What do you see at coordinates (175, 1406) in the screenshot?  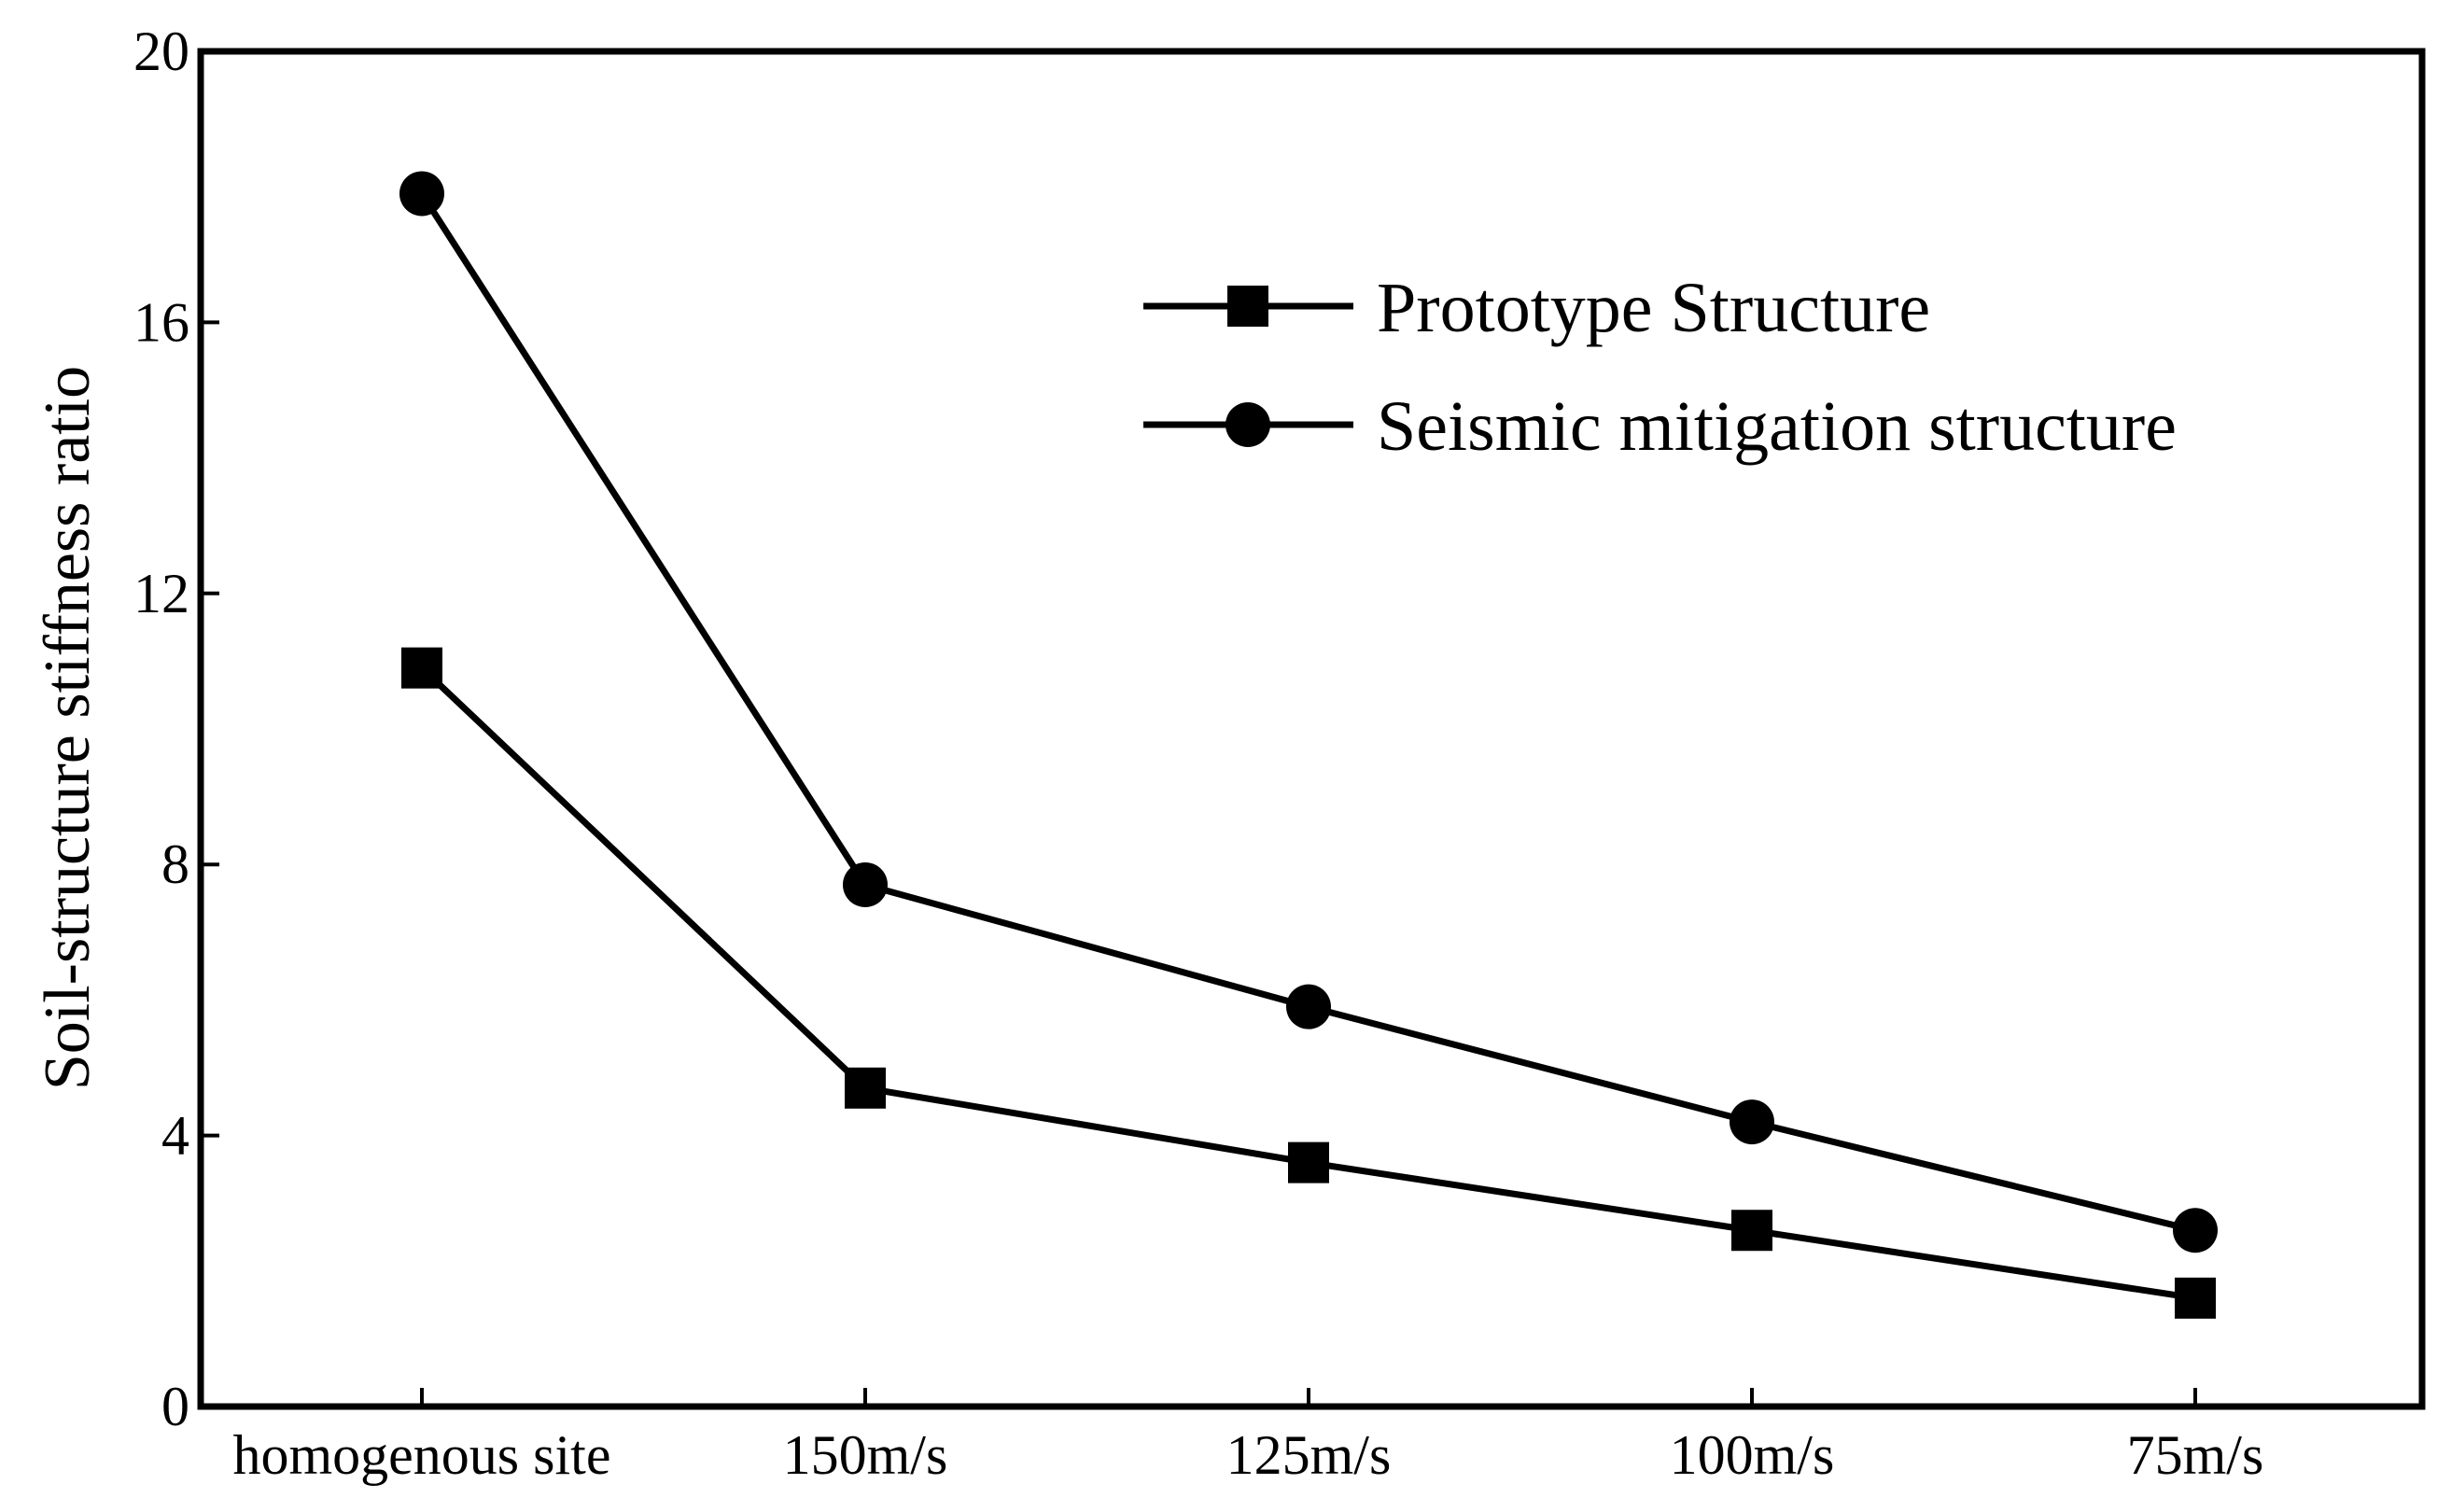 I see `y-tick-label: 0` at bounding box center [175, 1406].